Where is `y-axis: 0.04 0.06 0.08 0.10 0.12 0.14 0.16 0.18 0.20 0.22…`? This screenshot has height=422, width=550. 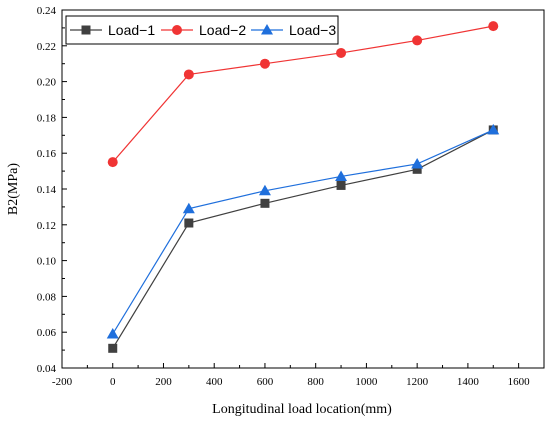 y-axis: 0.04 0.06 0.08 0.10 0.12 0.14 0.16 0.18 0.20 0.22… is located at coordinates (52, 190).